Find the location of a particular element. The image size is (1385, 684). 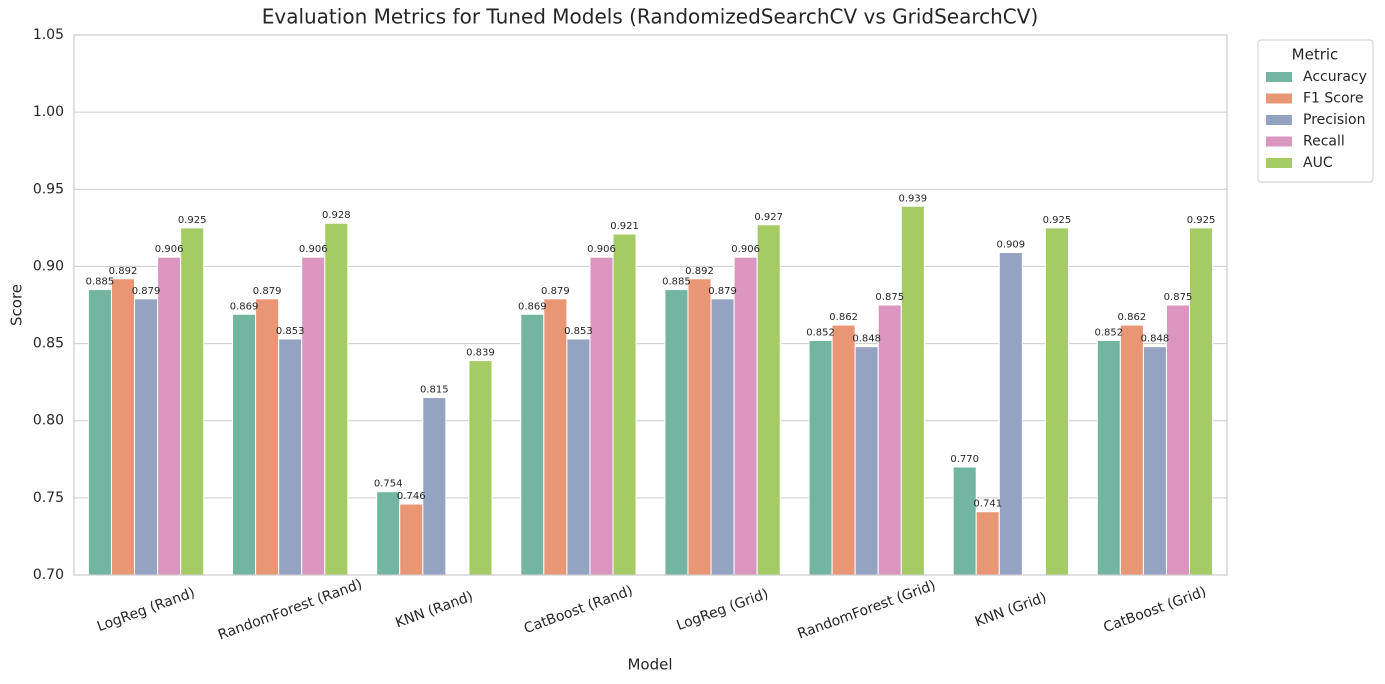

y-tick-label: 1.05 is located at coordinates (48, 35).